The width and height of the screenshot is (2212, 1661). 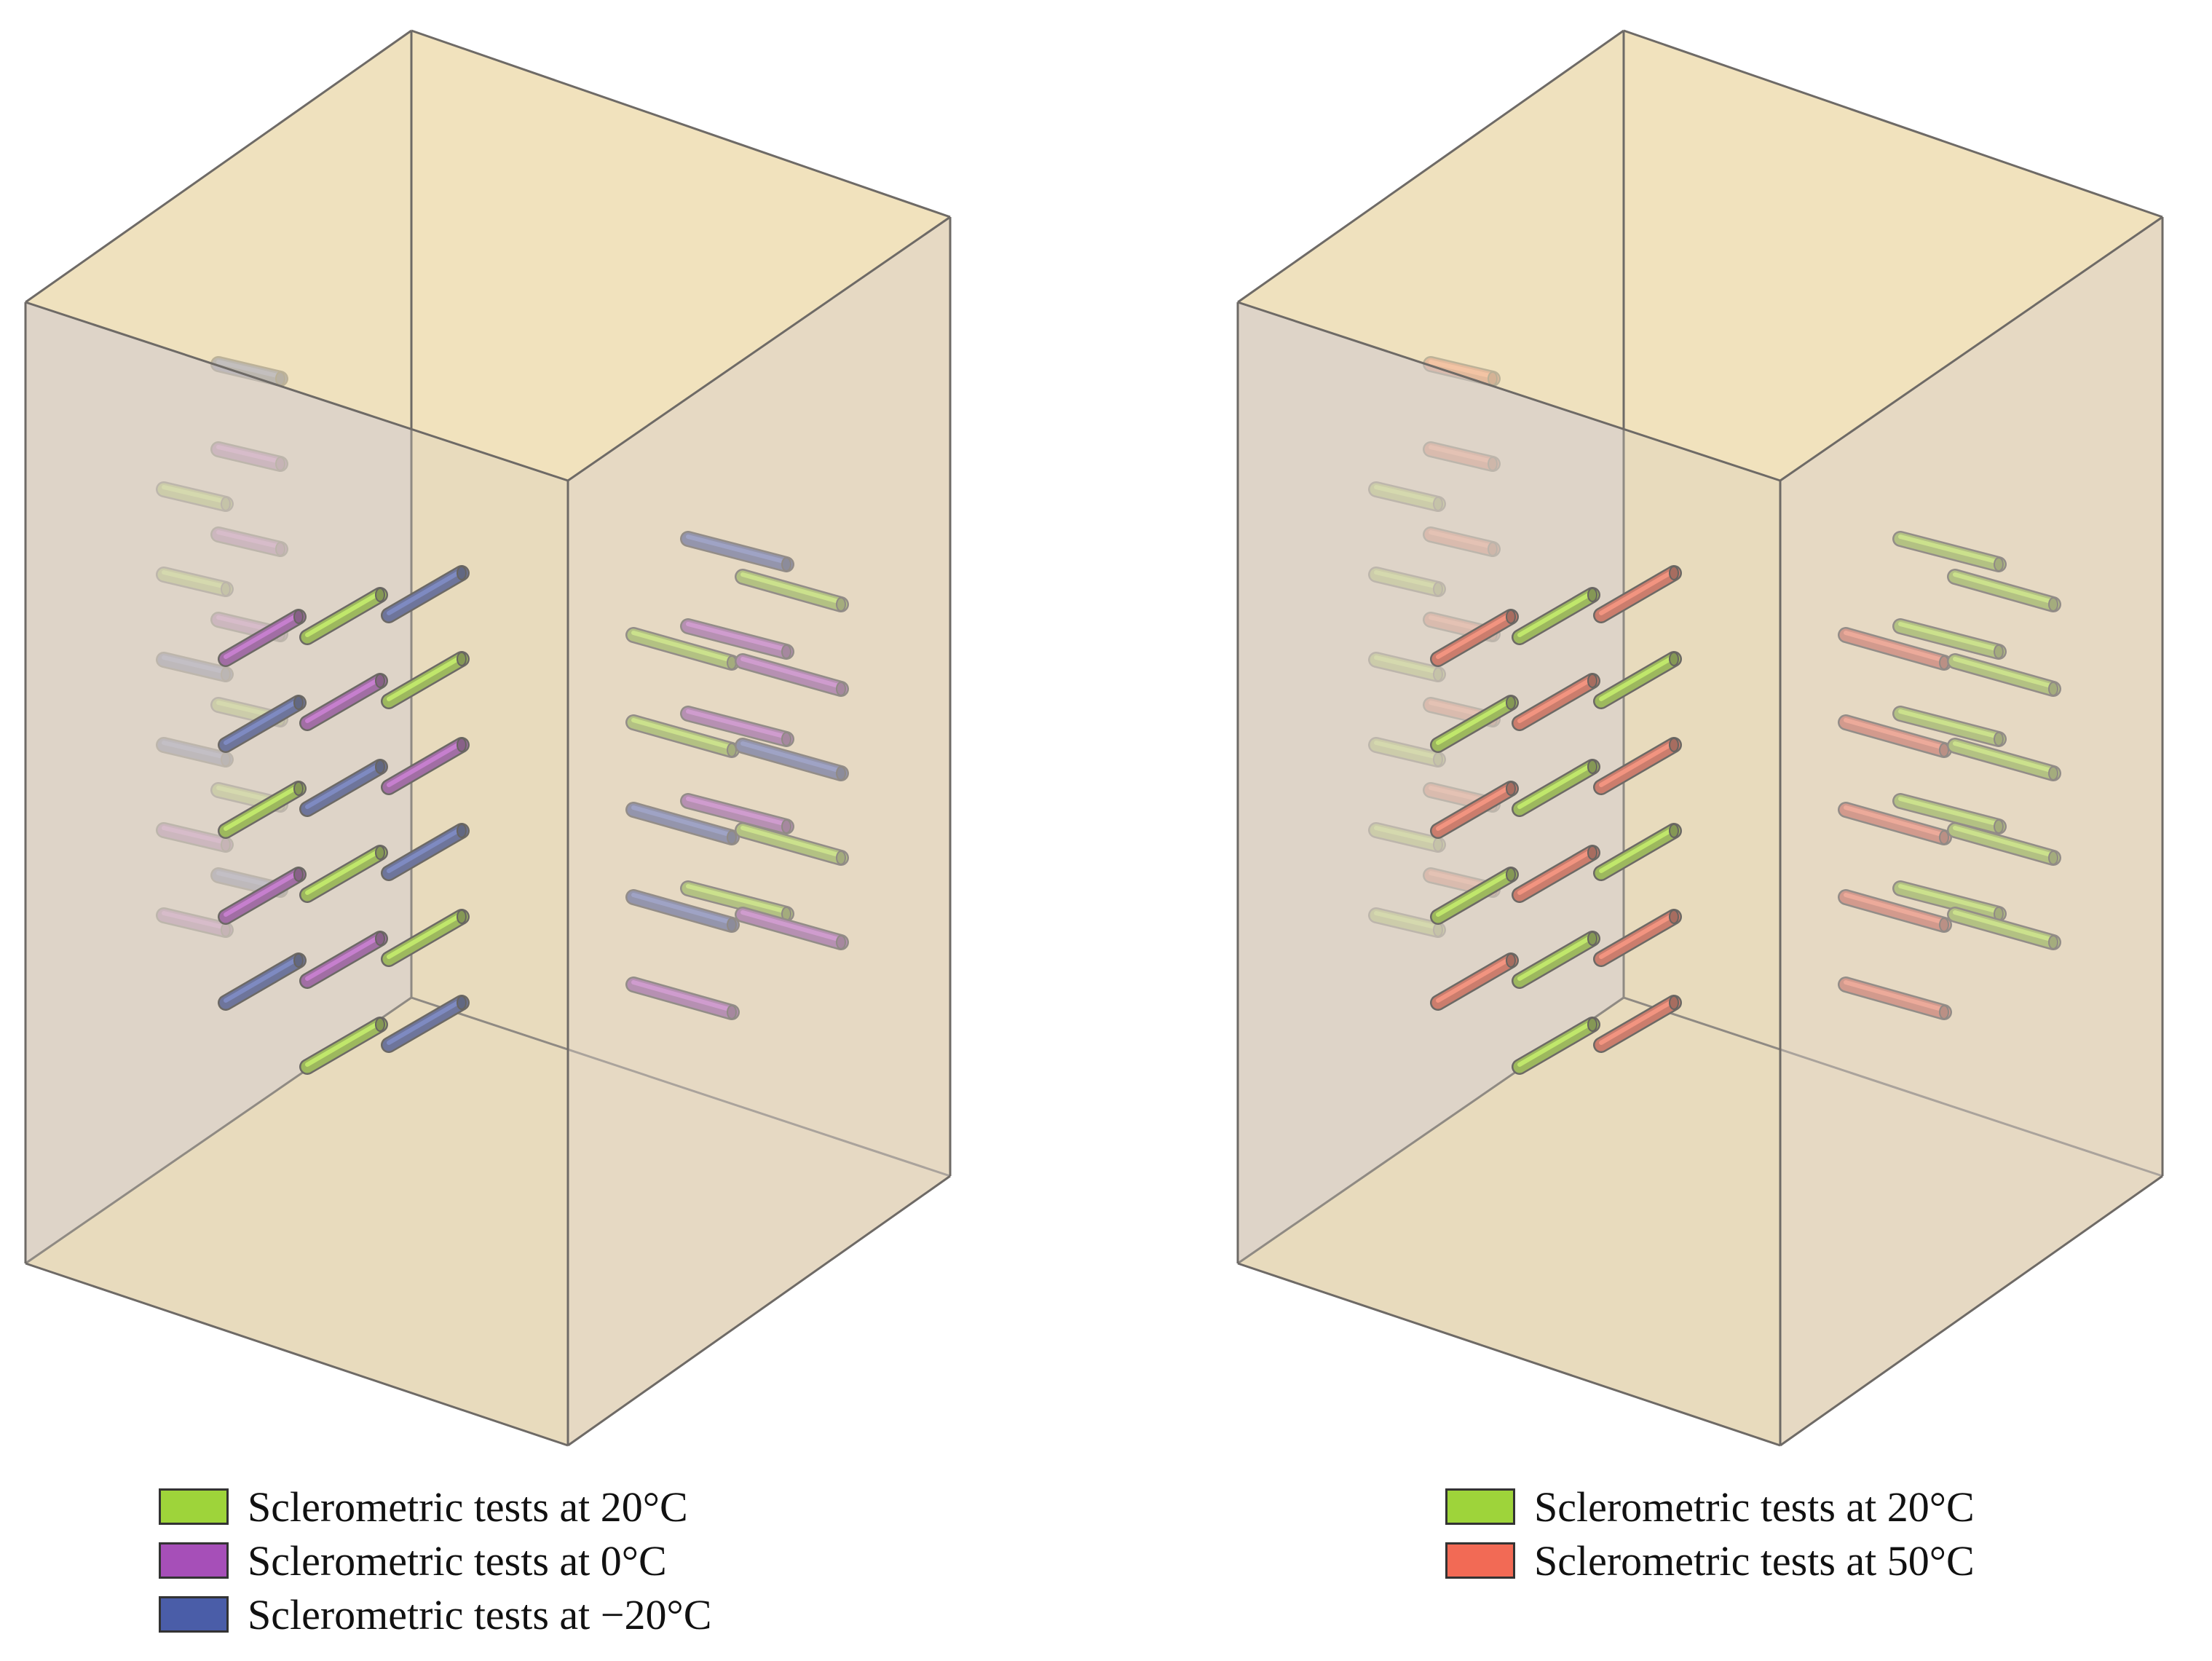 I want to click on legend-item-20c: Sclerometric tests at 20°C, so click(x=435, y=1507).